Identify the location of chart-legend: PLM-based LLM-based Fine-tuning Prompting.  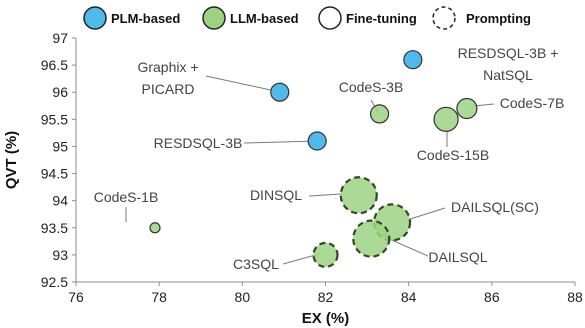
(307, 18).